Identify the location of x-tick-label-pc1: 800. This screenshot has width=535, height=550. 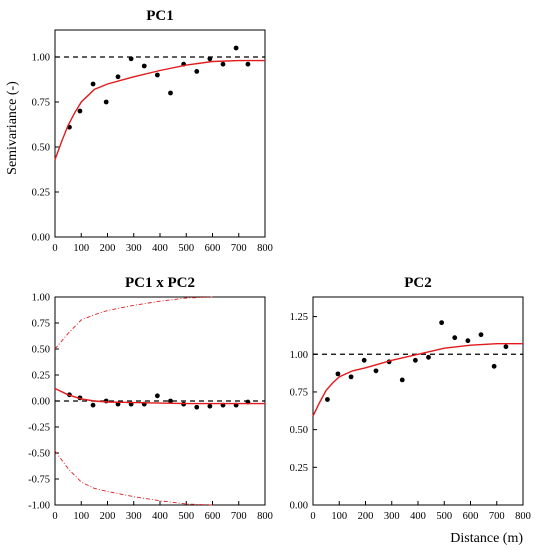
(265, 248).